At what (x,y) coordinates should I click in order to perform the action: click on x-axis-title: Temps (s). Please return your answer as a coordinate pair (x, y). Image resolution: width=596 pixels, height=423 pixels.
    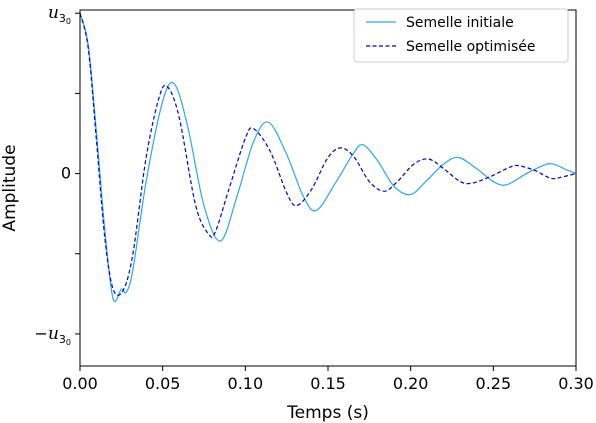
    Looking at the image, I should click on (327, 413).